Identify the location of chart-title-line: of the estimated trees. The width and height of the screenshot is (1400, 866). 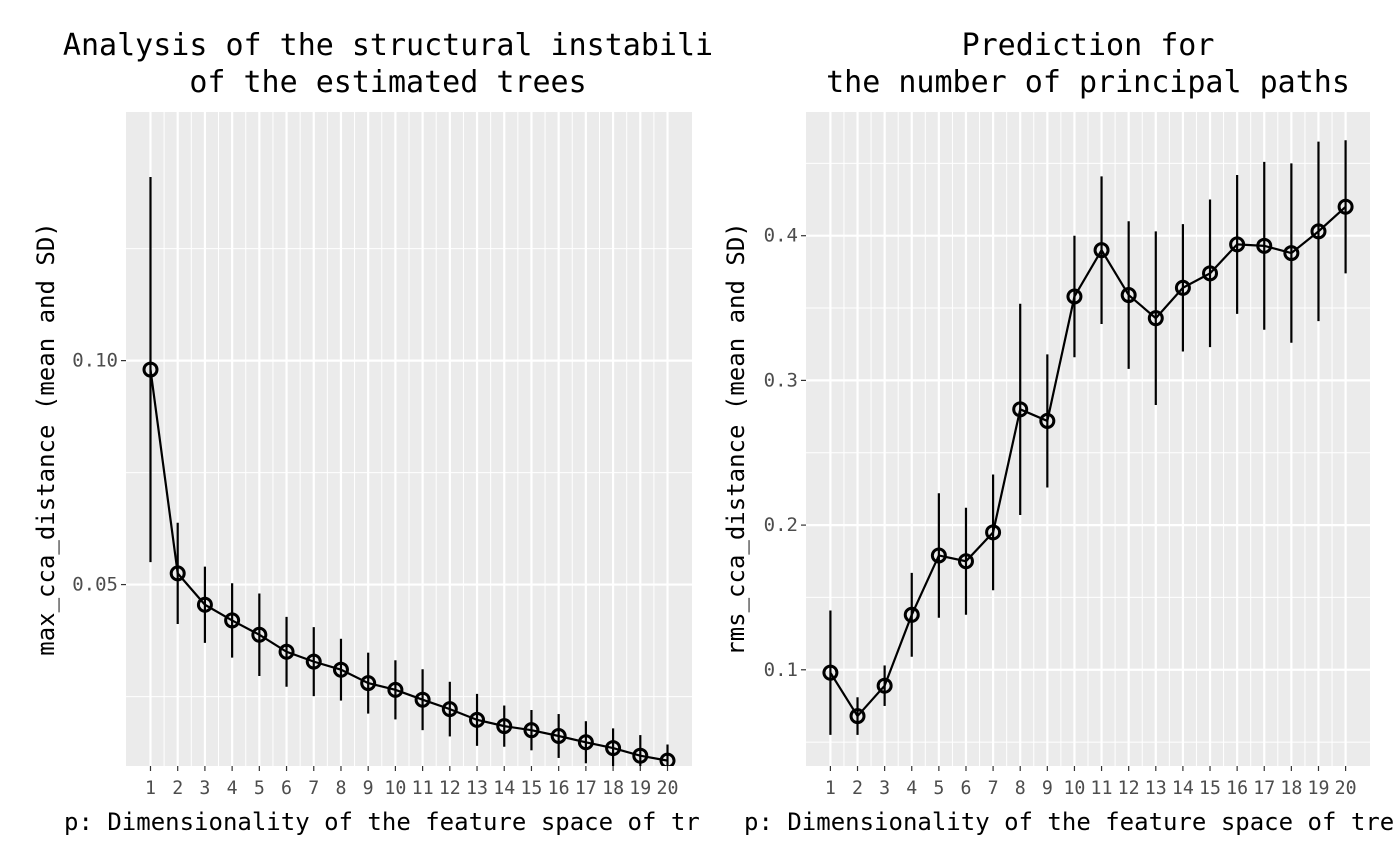
(387, 82).